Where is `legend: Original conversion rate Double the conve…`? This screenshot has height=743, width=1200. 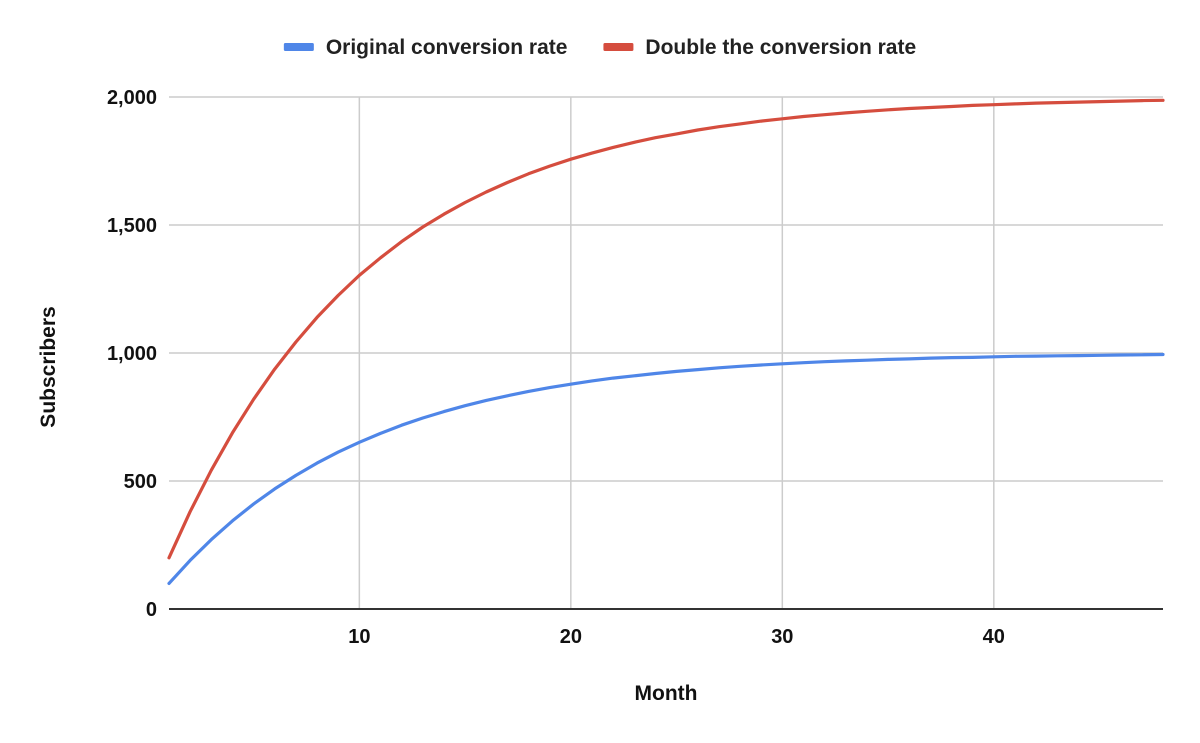
legend: Original conversion rate Double the conve… is located at coordinates (599, 47).